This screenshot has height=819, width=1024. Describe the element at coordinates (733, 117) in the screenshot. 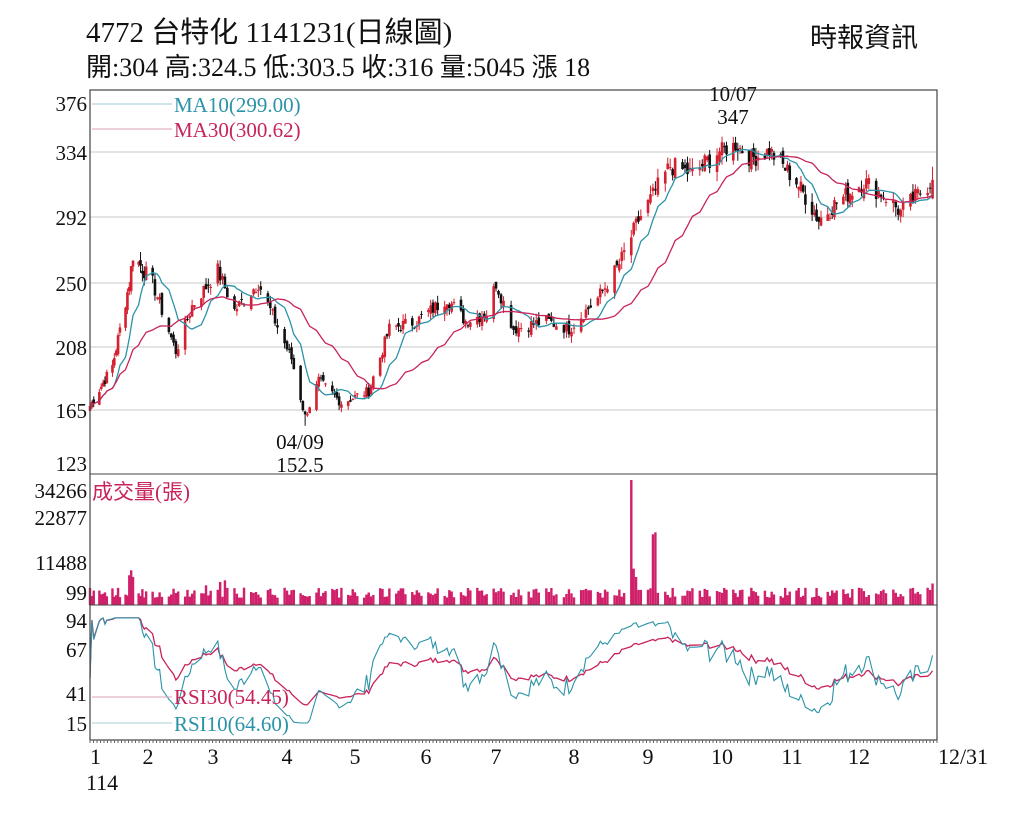

I see `high-value-annotation: 347` at that location.